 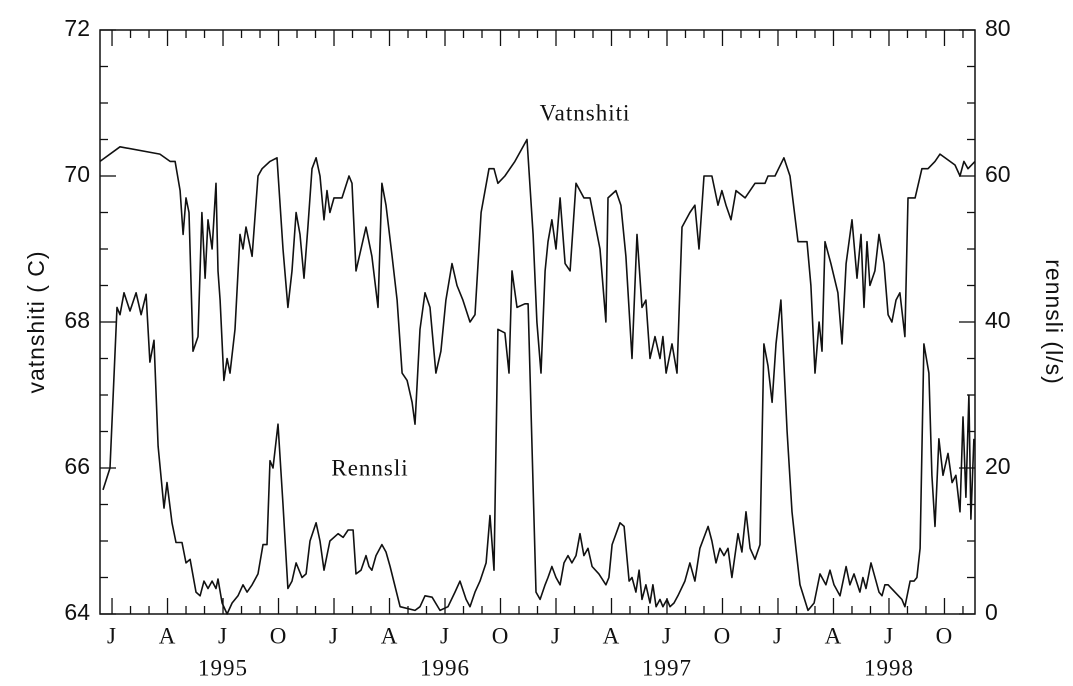 I want to click on y-tick-label: 70, so click(x=77, y=174).